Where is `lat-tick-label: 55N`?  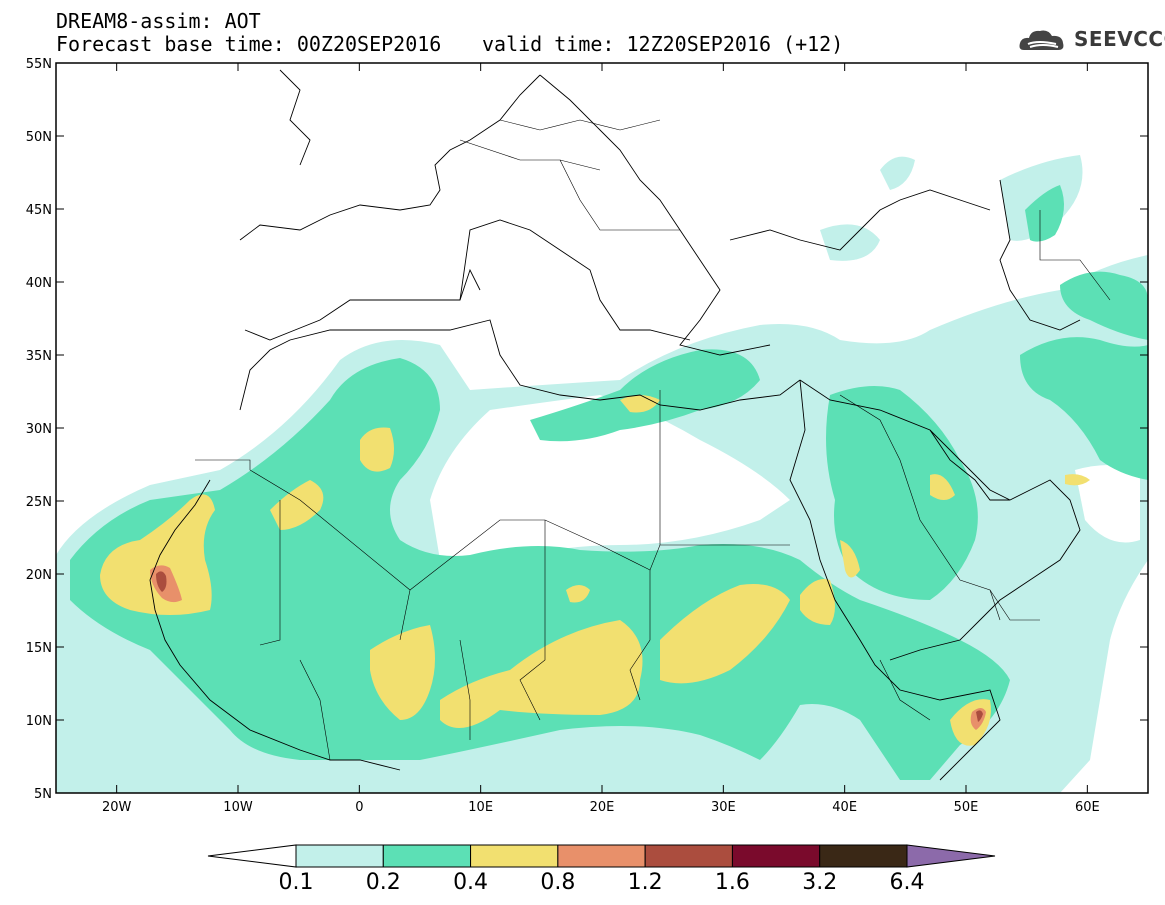 lat-tick-label: 55N is located at coordinates (39, 64).